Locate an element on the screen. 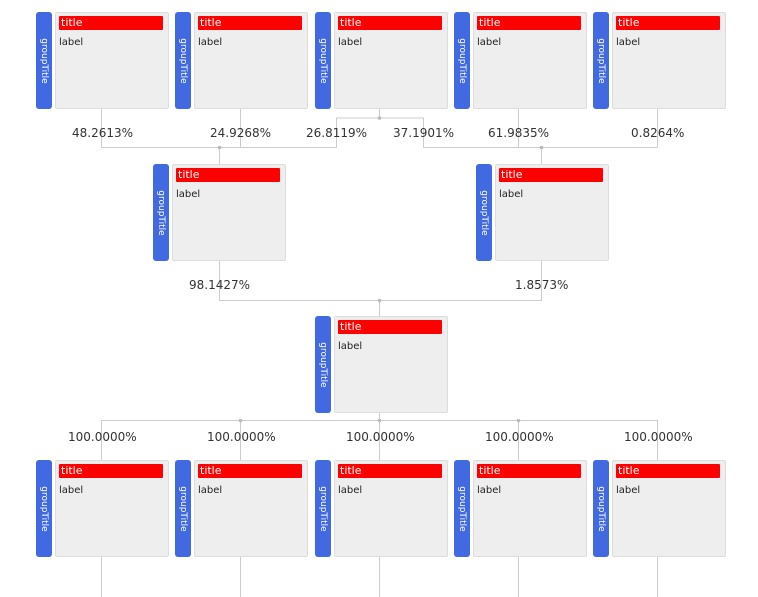  edge-percent: 61.9835% is located at coordinates (519, 133).